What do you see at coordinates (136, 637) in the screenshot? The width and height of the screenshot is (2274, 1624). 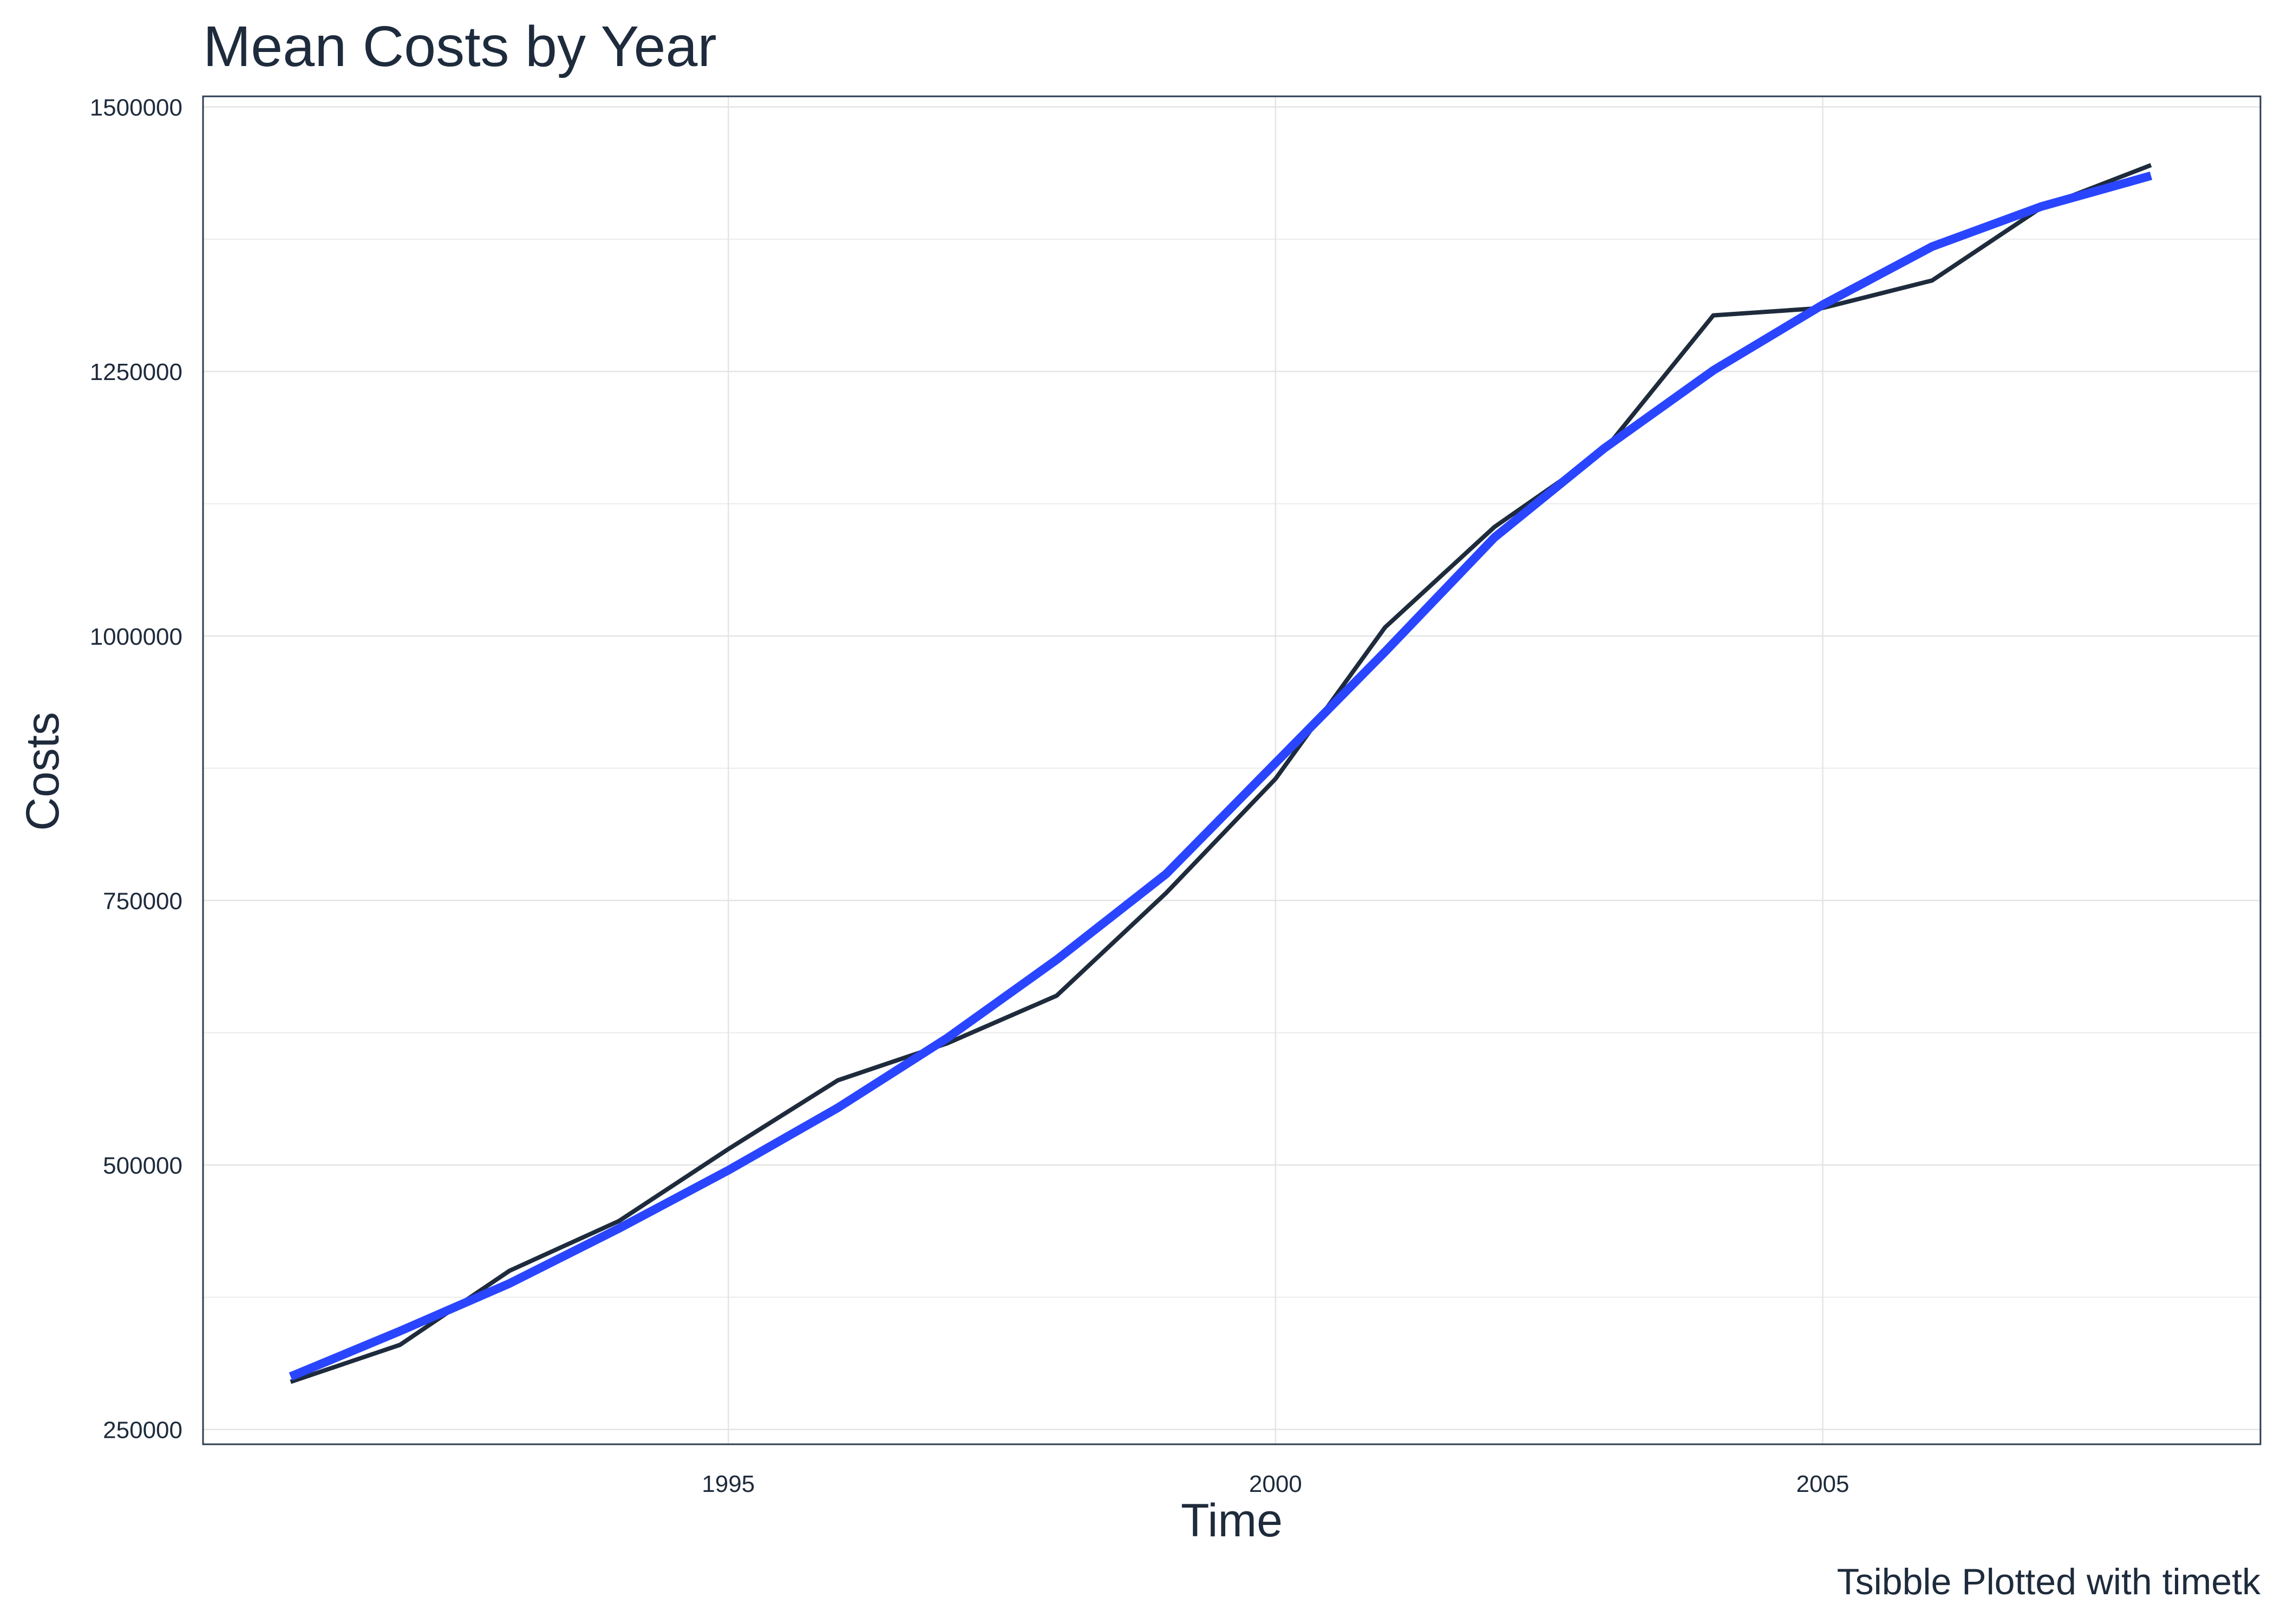 I see `y-tick-label: 1000000` at bounding box center [136, 637].